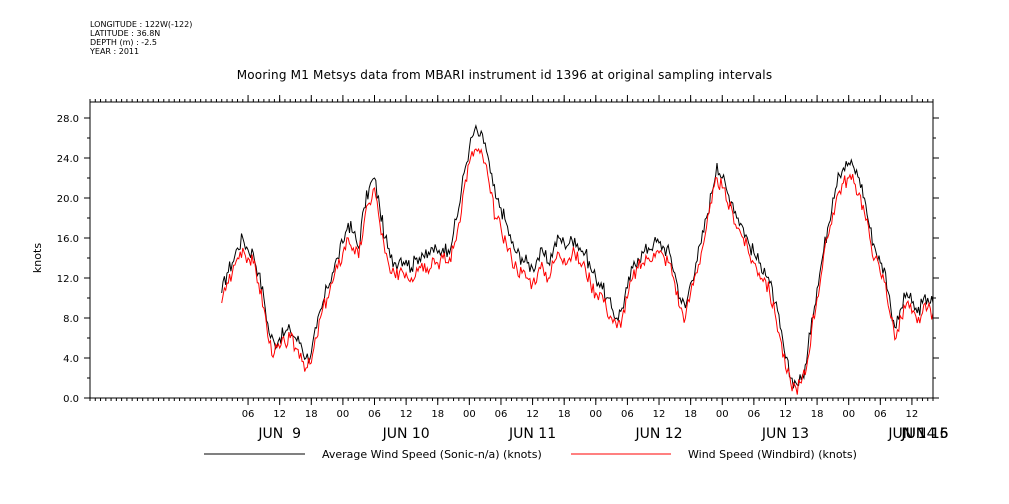 The height and width of the screenshot is (504, 1009). What do you see at coordinates (432, 454) in the screenshot?
I see `legend-label-average-wind: Average Wind Speed (Sonic-n/a) (knots)` at bounding box center [432, 454].